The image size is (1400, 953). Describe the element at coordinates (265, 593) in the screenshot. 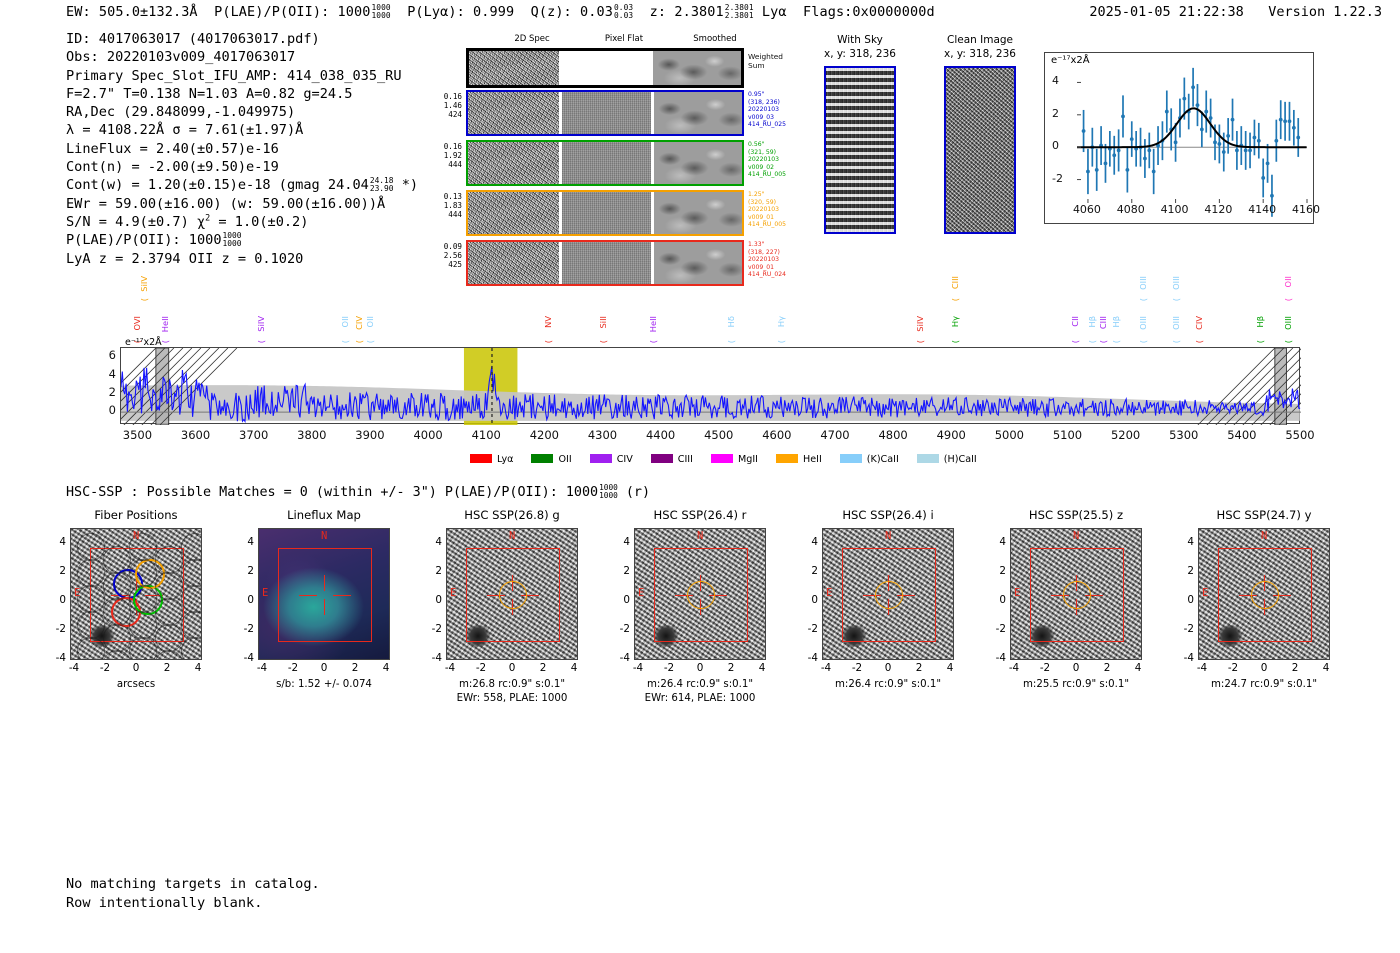

I see `east-label: E` at that location.